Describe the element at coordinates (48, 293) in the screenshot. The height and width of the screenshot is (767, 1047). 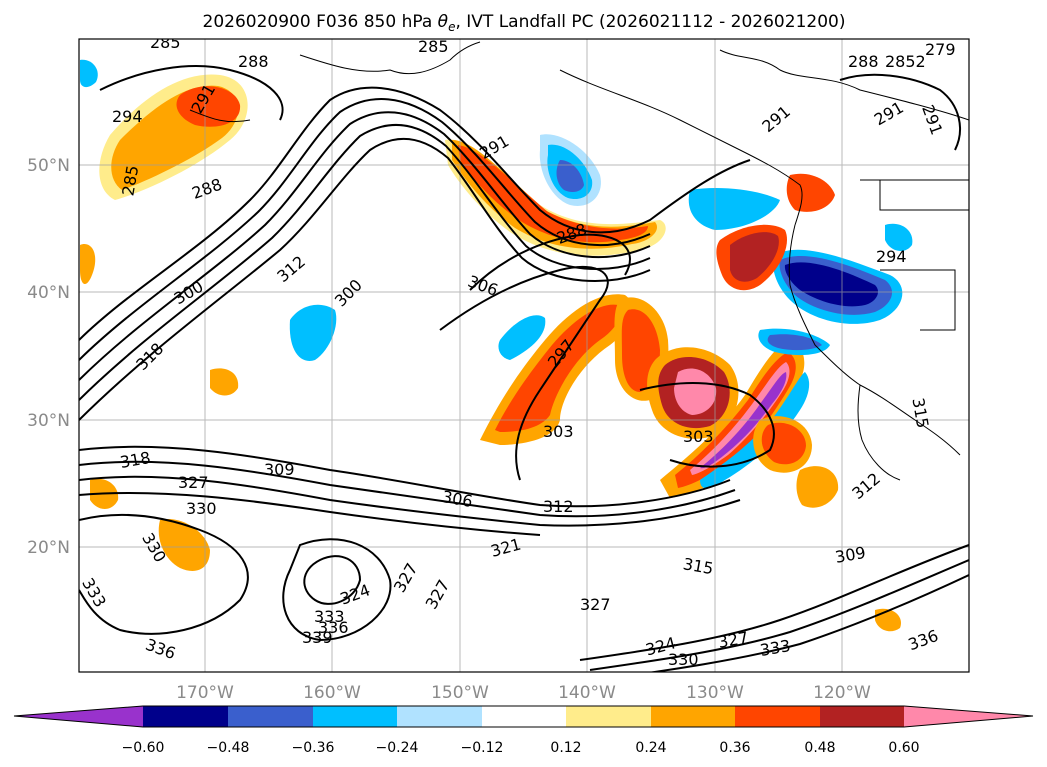
I see `lat-label: 40°N` at that location.